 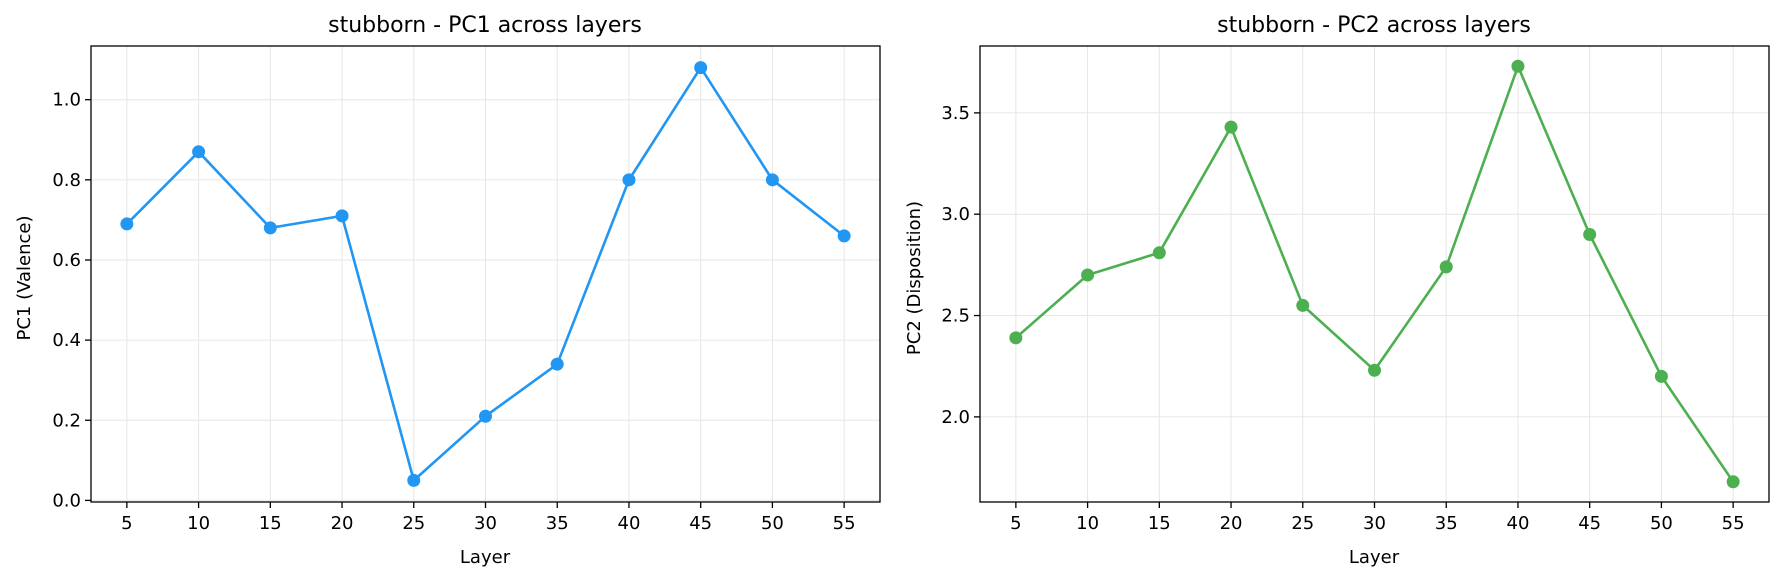 What do you see at coordinates (342, 523) in the screenshot?
I see `pc1-x-tick-label: 20` at bounding box center [342, 523].